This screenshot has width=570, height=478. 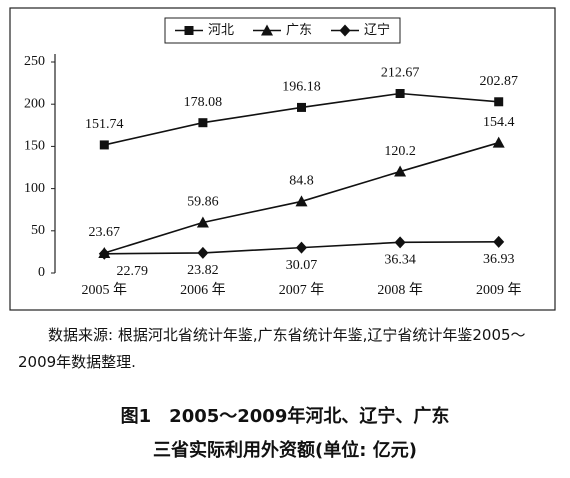 I want to click on data-label: 151.74, so click(x=104, y=124).